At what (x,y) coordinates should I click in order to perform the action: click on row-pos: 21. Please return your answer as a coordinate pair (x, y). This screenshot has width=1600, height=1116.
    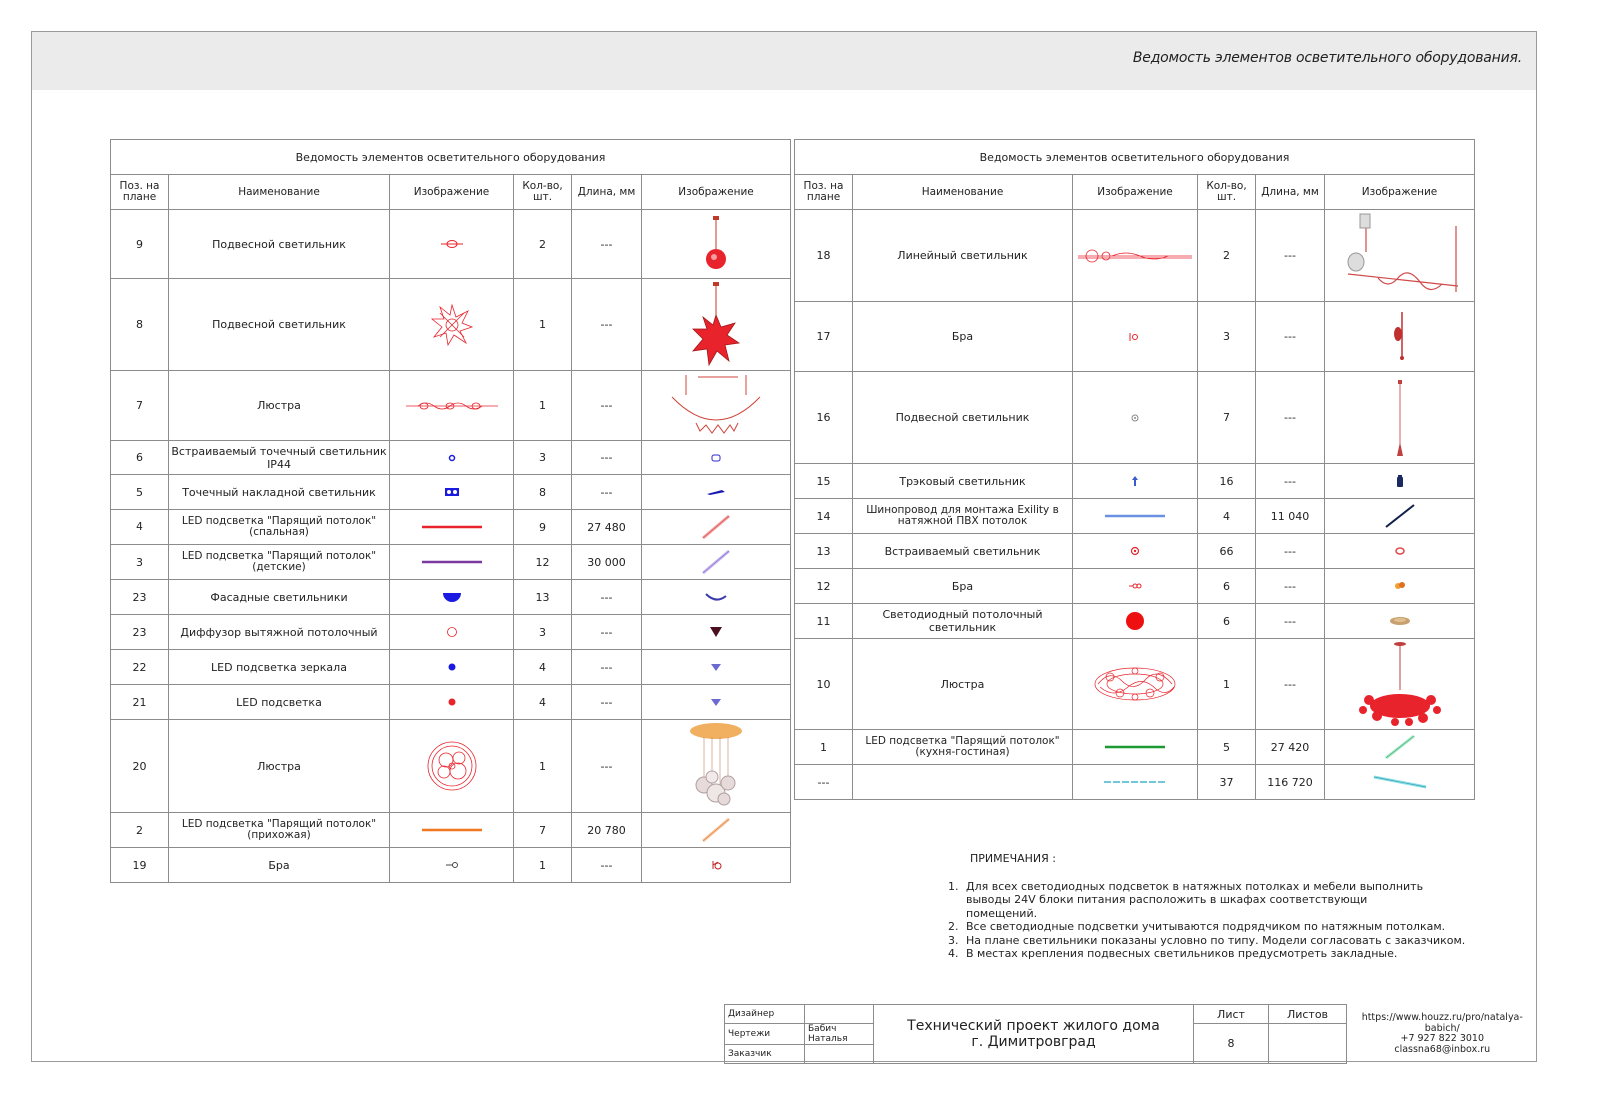
    Looking at the image, I should click on (139, 702).